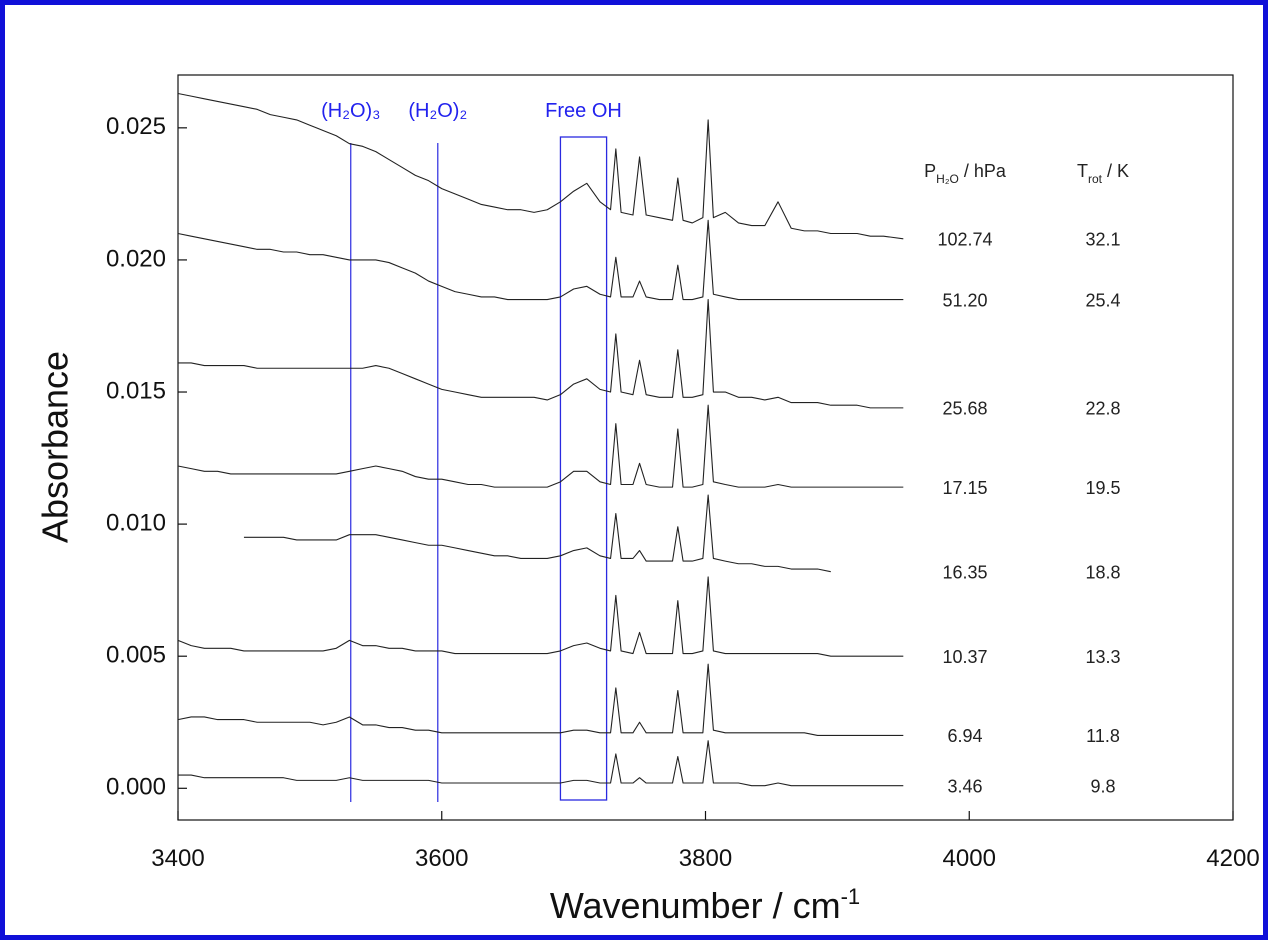  What do you see at coordinates (964, 240) in the screenshot?
I see `pressure-label: 102.74` at bounding box center [964, 240].